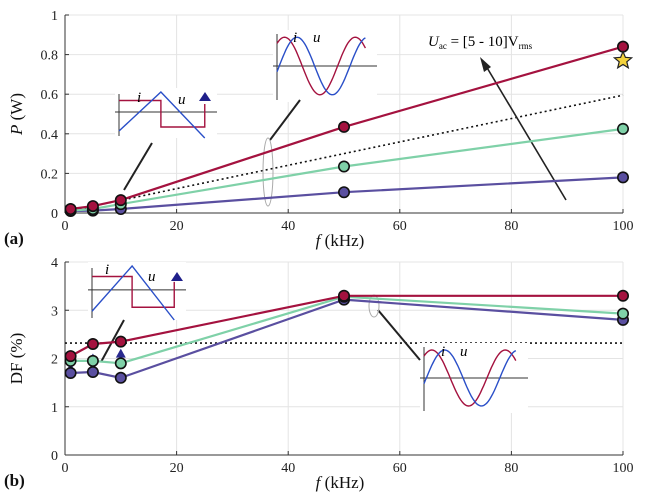 The height and width of the screenshot is (497, 649). Describe the element at coordinates (50, 135) in the screenshot. I see `y-tick-label: 0.4` at that location.